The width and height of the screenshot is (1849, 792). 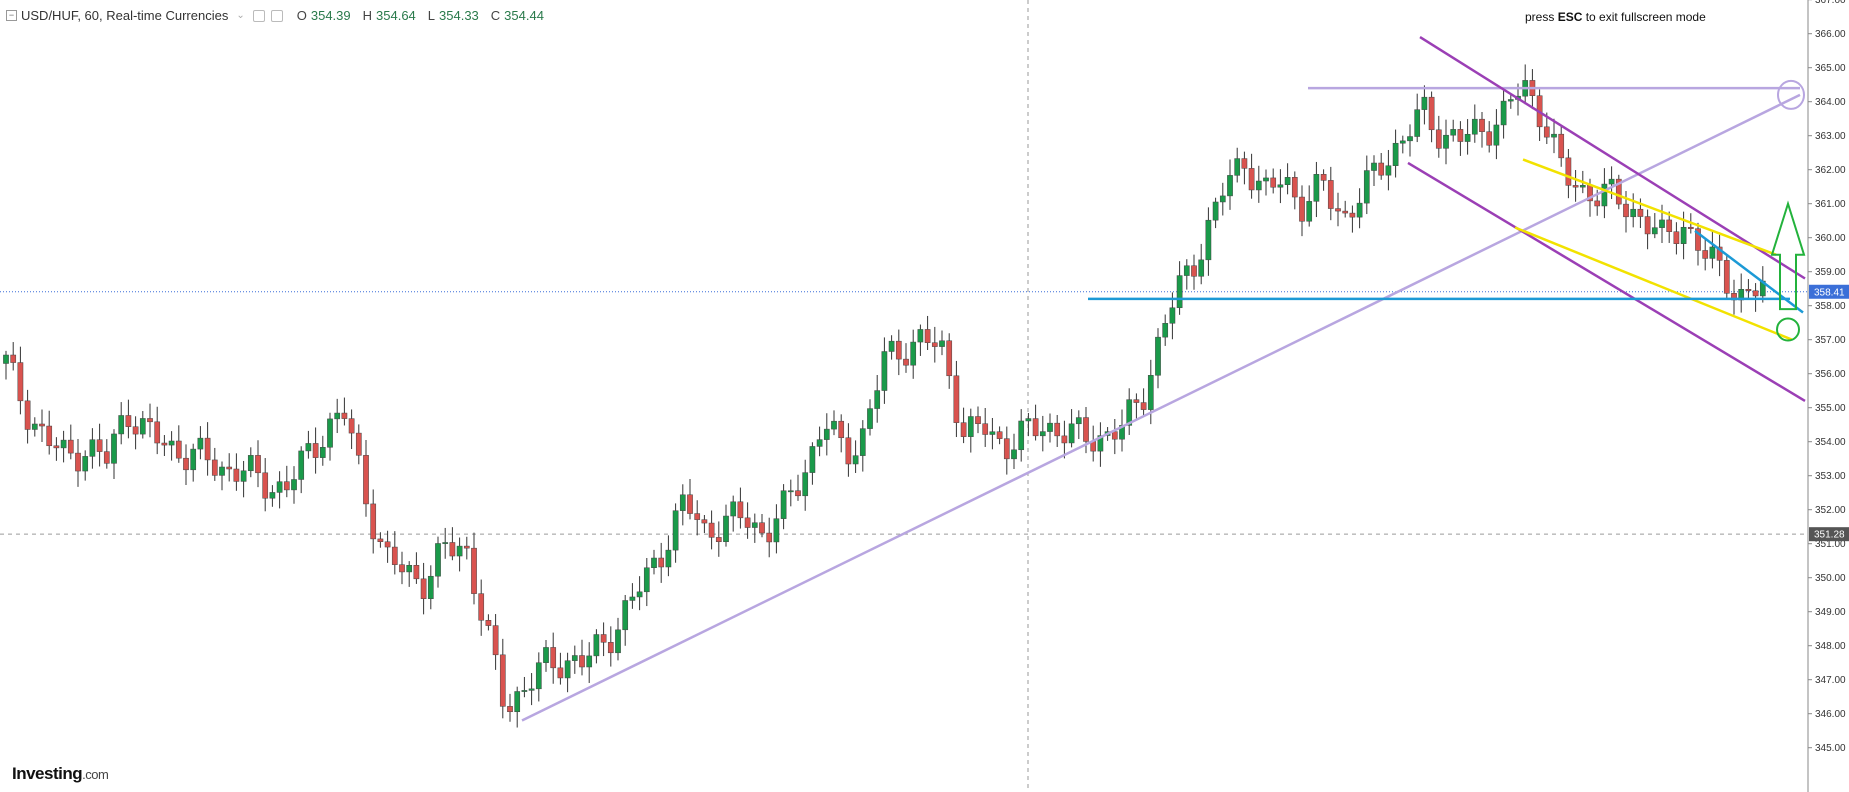 I want to click on settings-icon, so click(x=276, y=15).